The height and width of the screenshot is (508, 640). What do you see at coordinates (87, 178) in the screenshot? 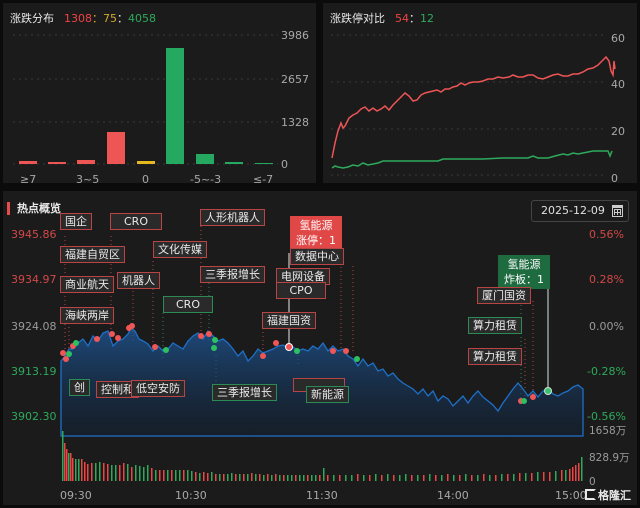
I see `x-label: 3~5` at bounding box center [87, 178].